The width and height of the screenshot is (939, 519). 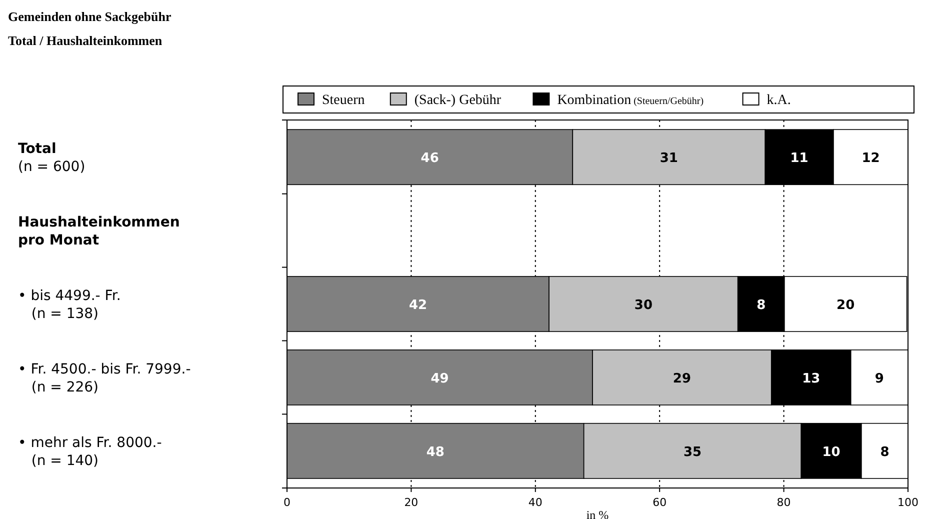 I want to click on data-label: 10, so click(x=831, y=452).